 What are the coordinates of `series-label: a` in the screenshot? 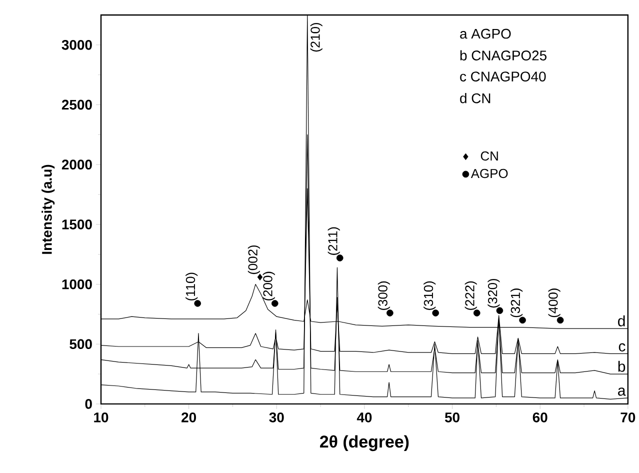 It's located at (622, 392).